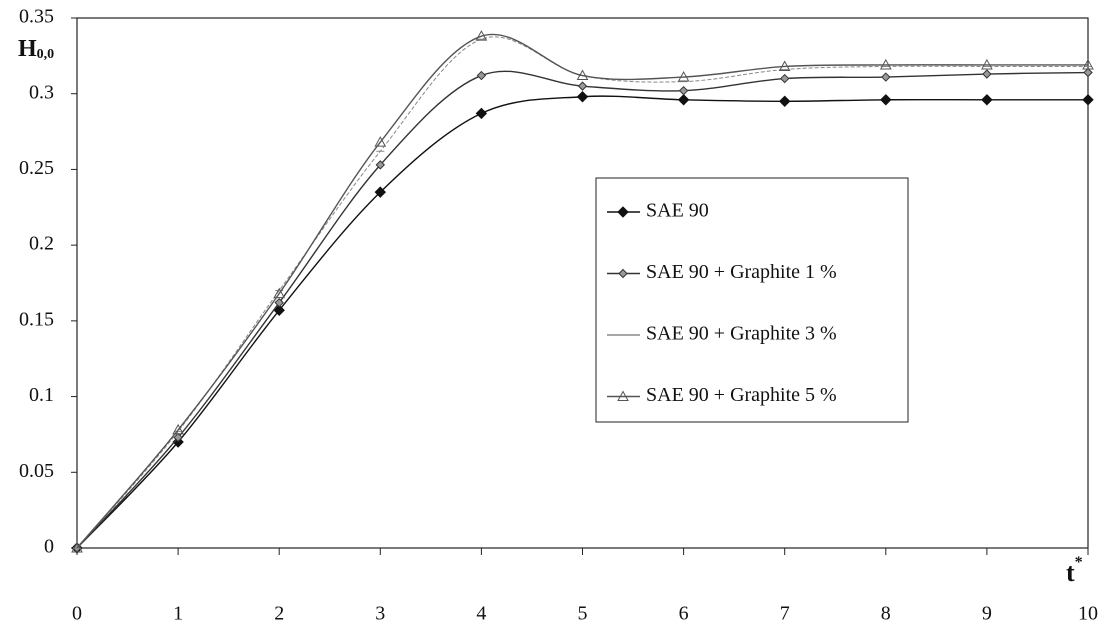 The width and height of the screenshot is (1106, 624). I want to click on y-tick-label: 0.1, so click(41, 395).